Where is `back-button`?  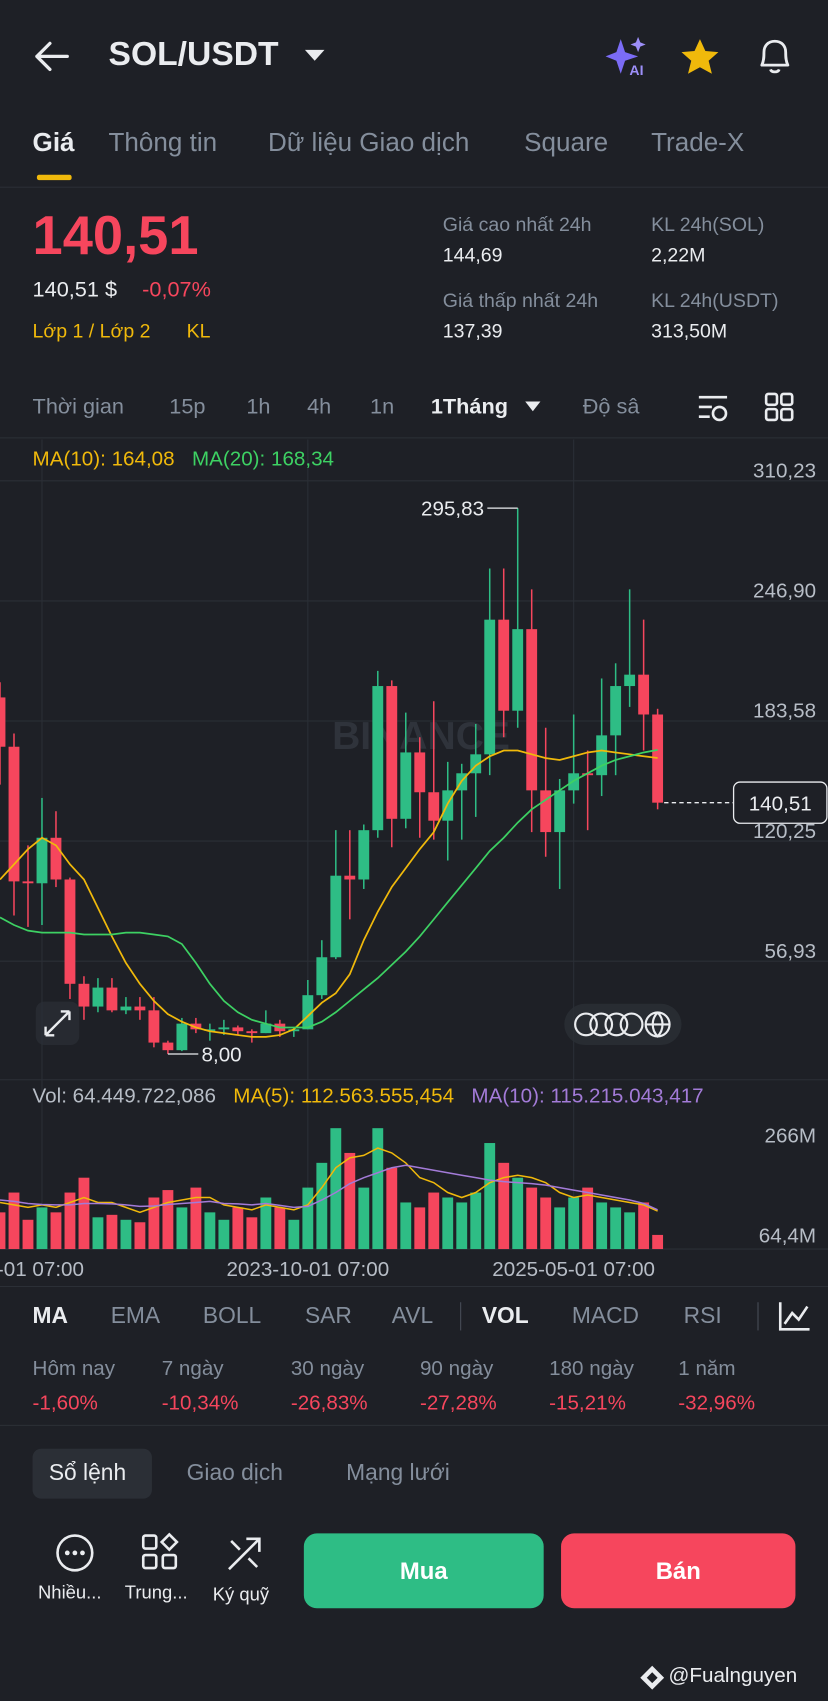 back-button is located at coordinates (52, 56).